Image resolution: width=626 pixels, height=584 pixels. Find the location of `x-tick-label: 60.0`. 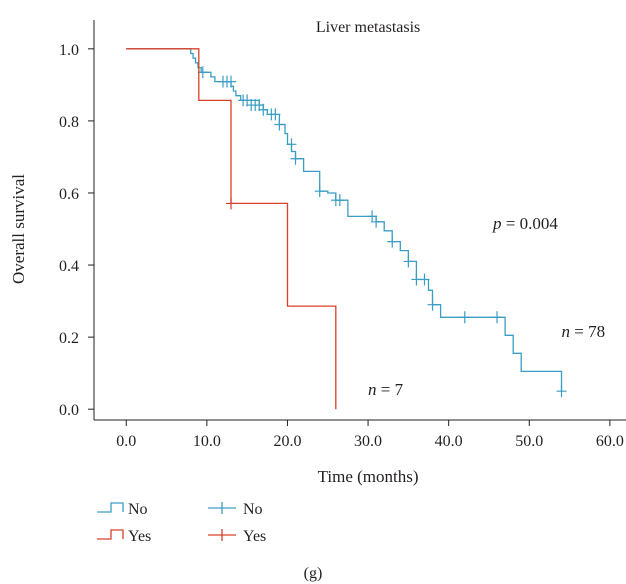

x-tick-label: 60.0 is located at coordinates (610, 441).